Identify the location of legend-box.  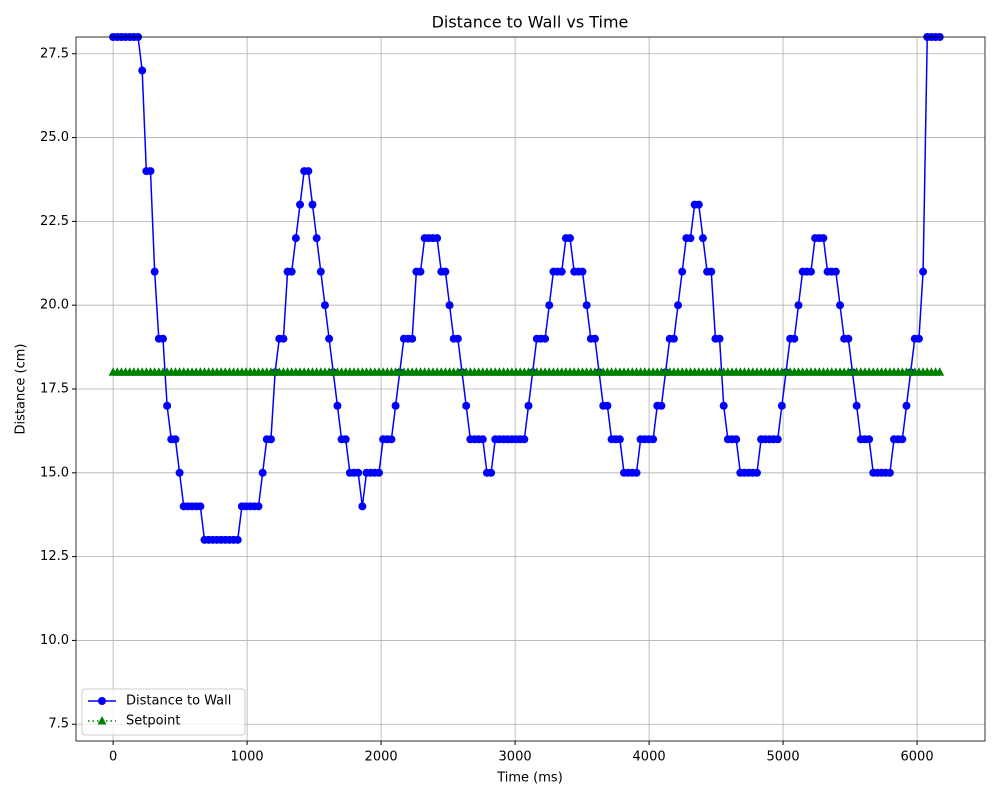
(163, 712).